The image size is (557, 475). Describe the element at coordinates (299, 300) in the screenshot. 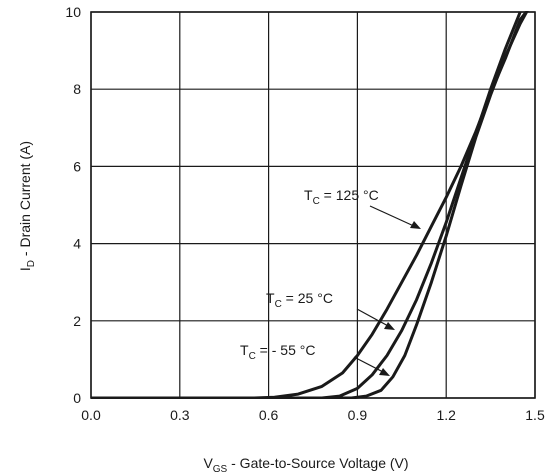

I see `series-label-25: TC = 25 °C` at that location.